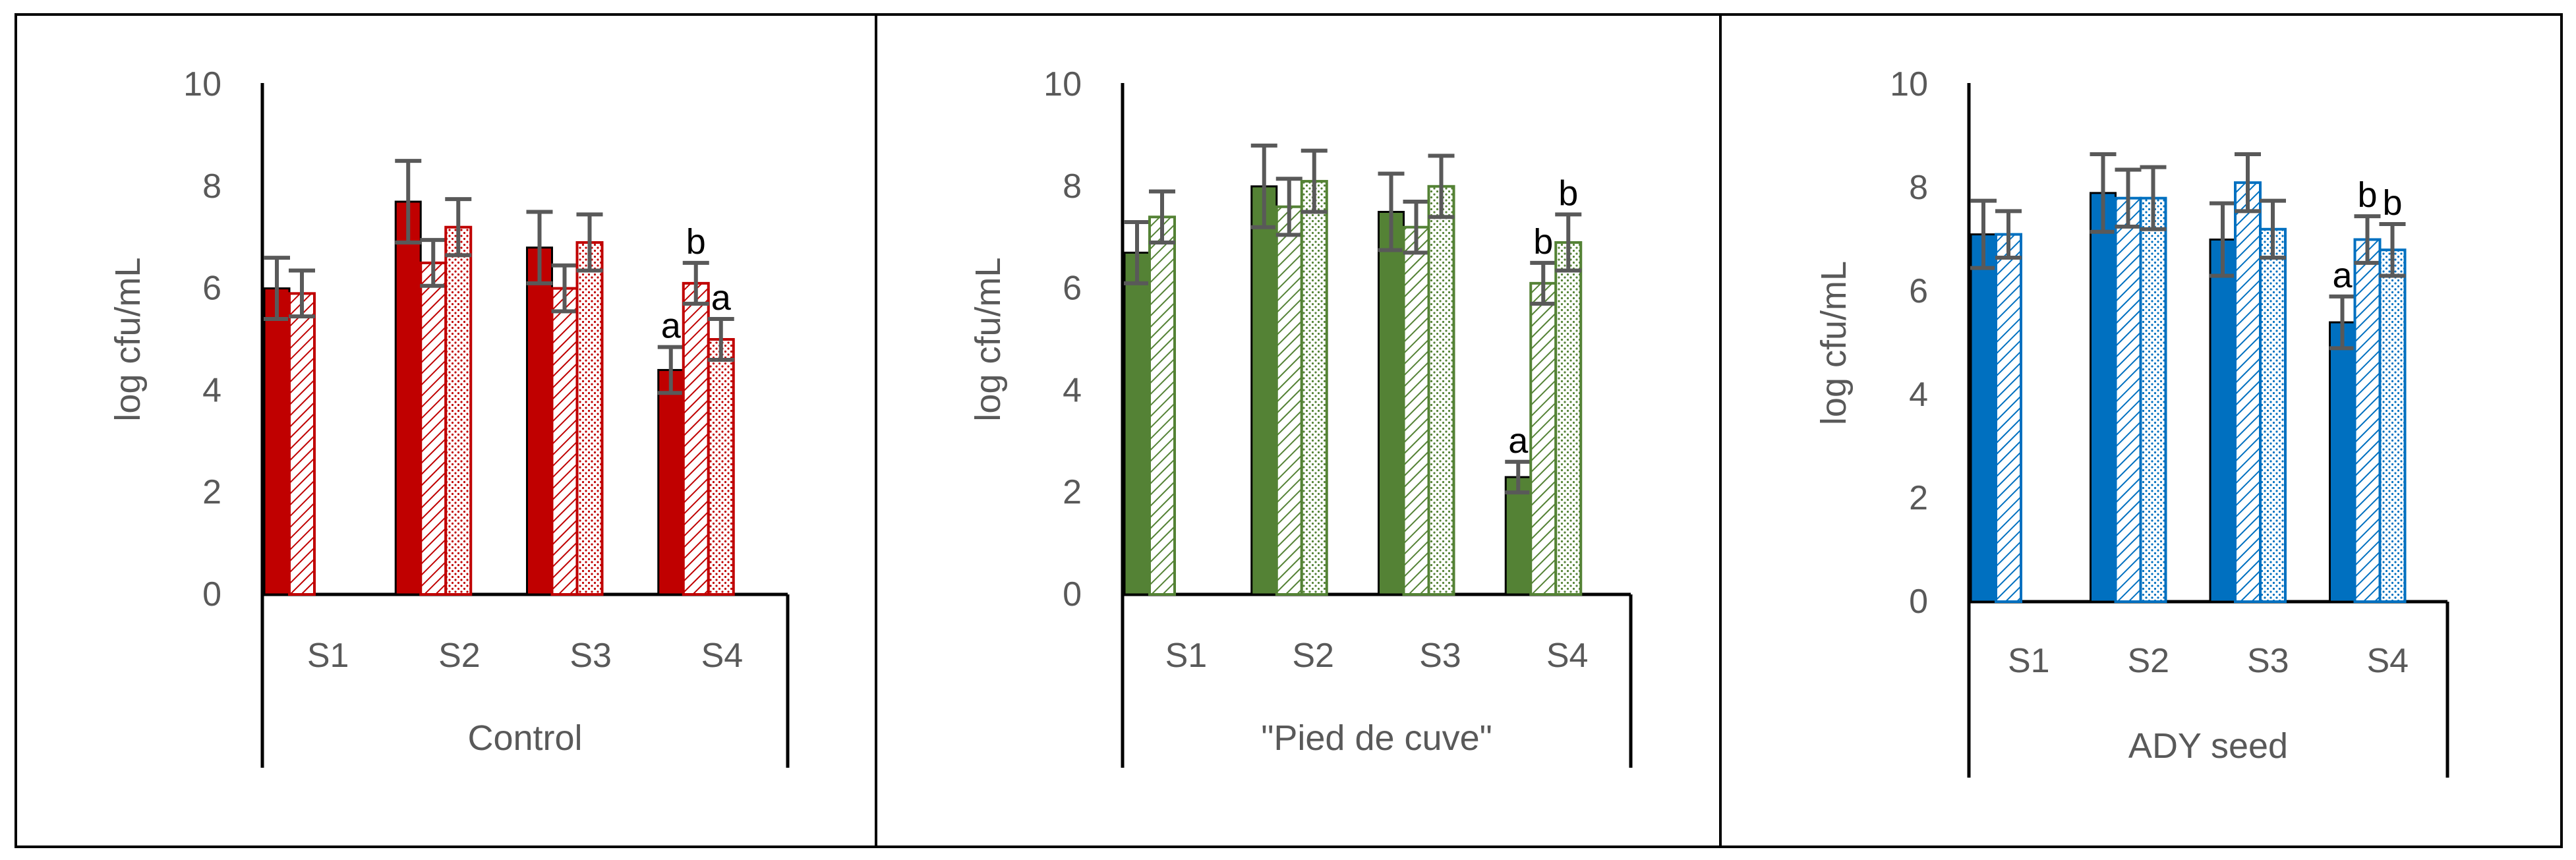 This screenshot has height=860, width=2576. I want to click on group-label: "Pied de cuve", so click(1377, 738).